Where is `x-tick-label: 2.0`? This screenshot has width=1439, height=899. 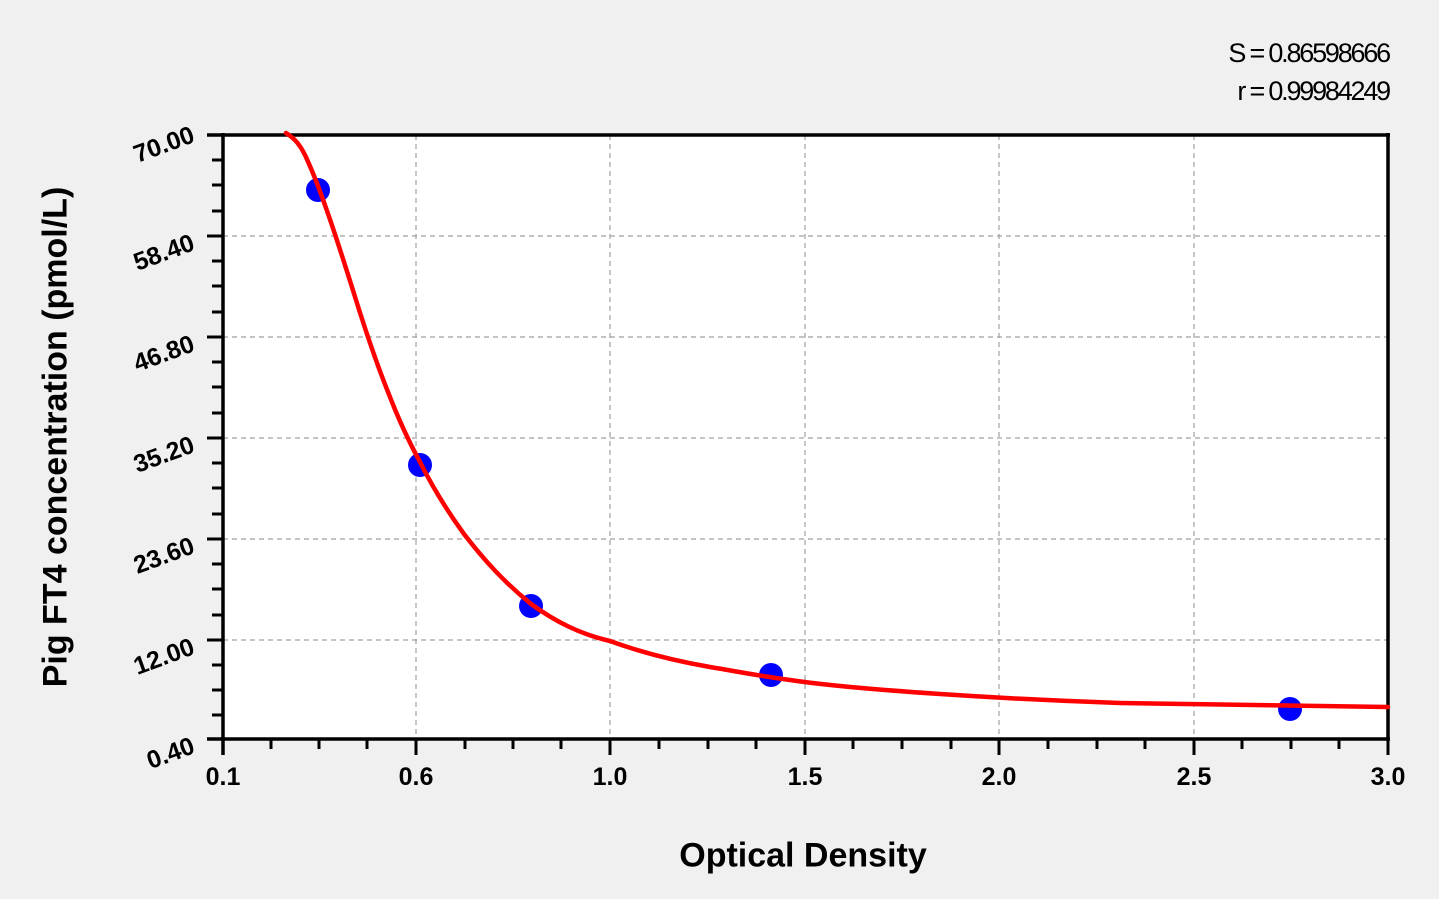
x-tick-label: 2.0 is located at coordinates (999, 777).